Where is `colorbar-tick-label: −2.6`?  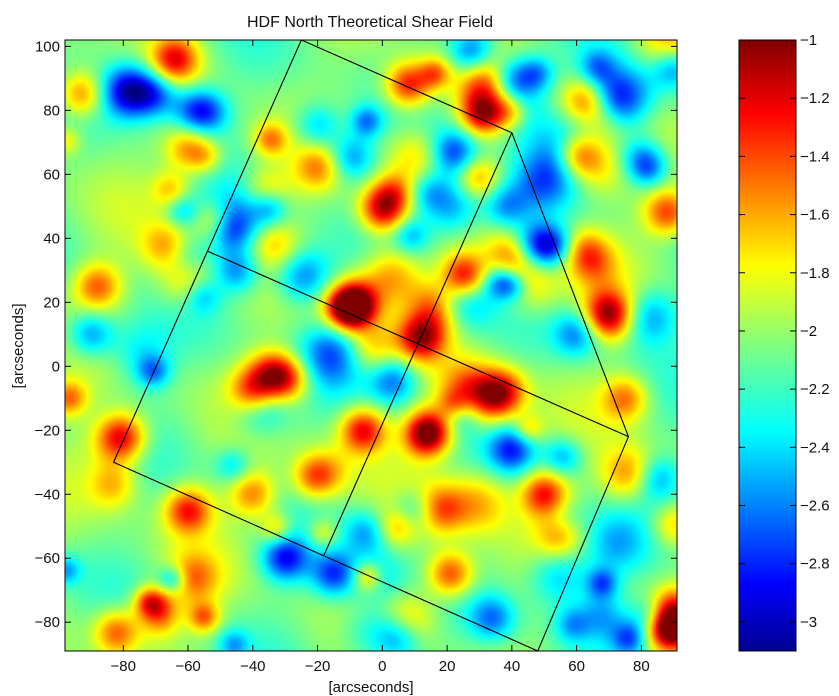 colorbar-tick-label: −2.6 is located at coordinates (815, 506).